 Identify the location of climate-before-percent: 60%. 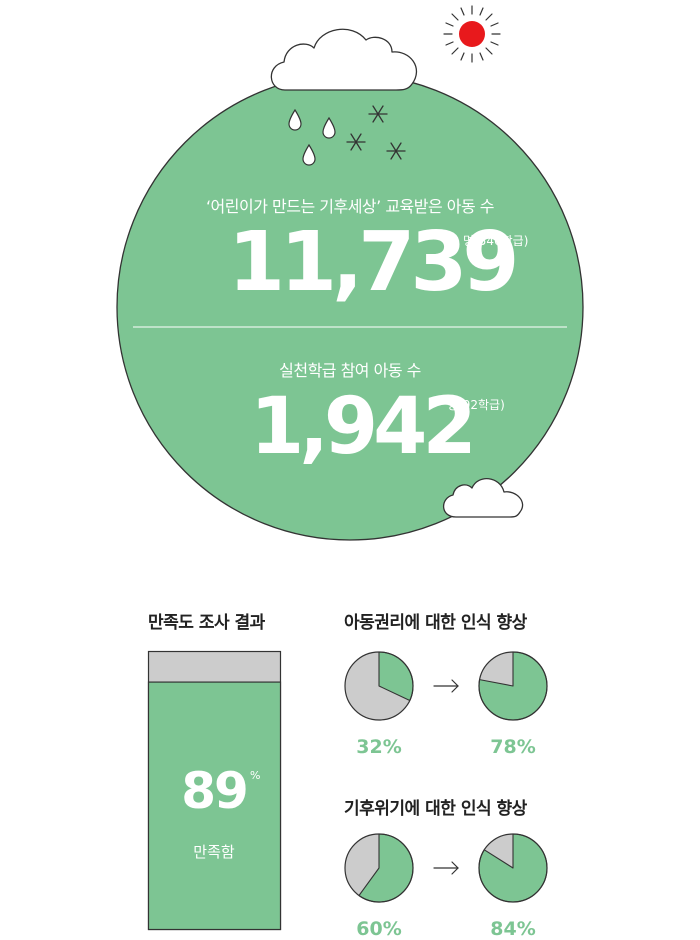
(379, 929).